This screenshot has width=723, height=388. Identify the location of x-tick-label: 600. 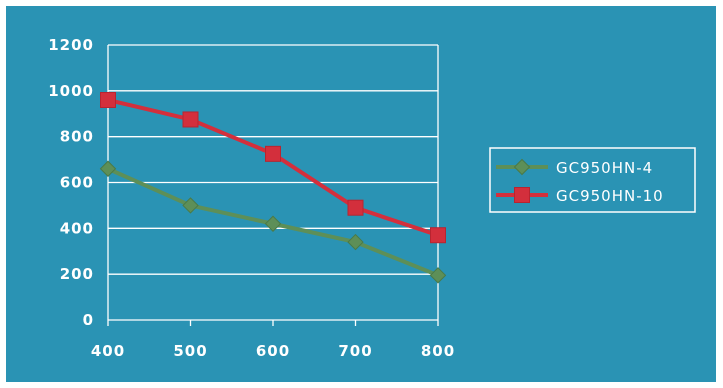
(273, 351).